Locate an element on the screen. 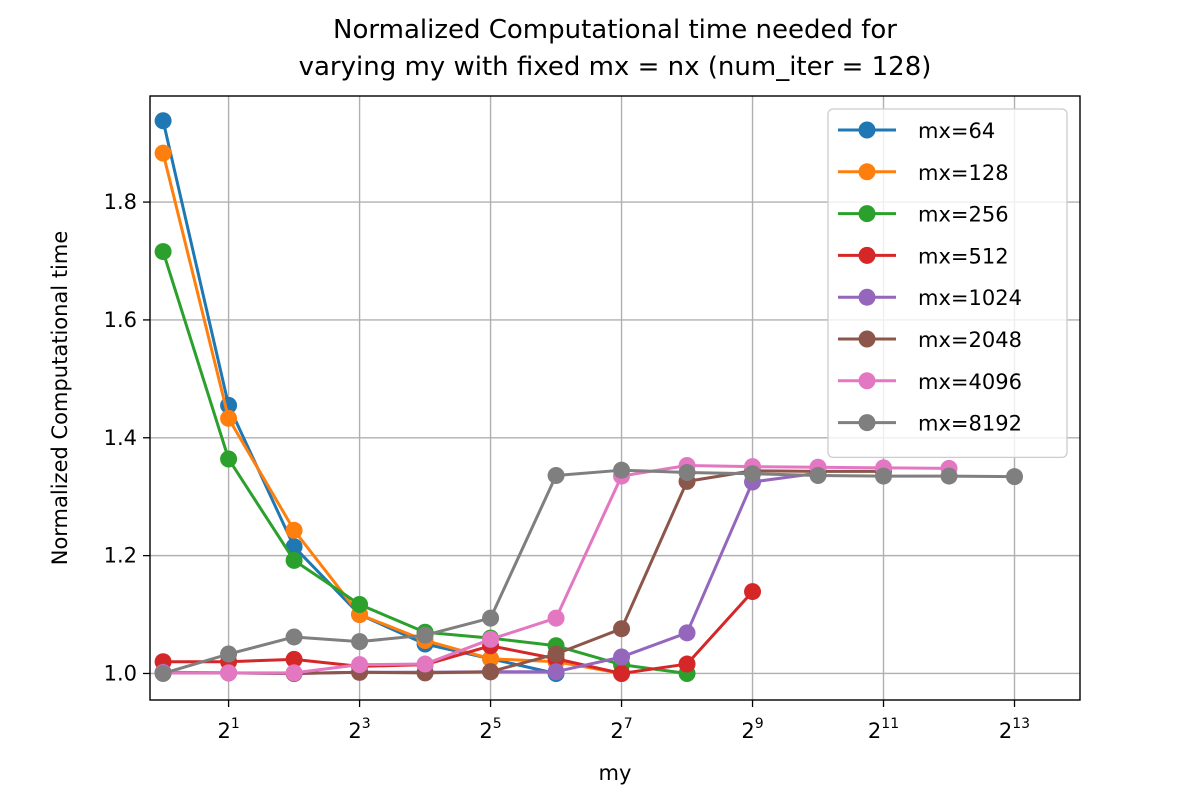 This screenshot has height=800, width=1200. legend-entry: mx=128 is located at coordinates (923, 173).